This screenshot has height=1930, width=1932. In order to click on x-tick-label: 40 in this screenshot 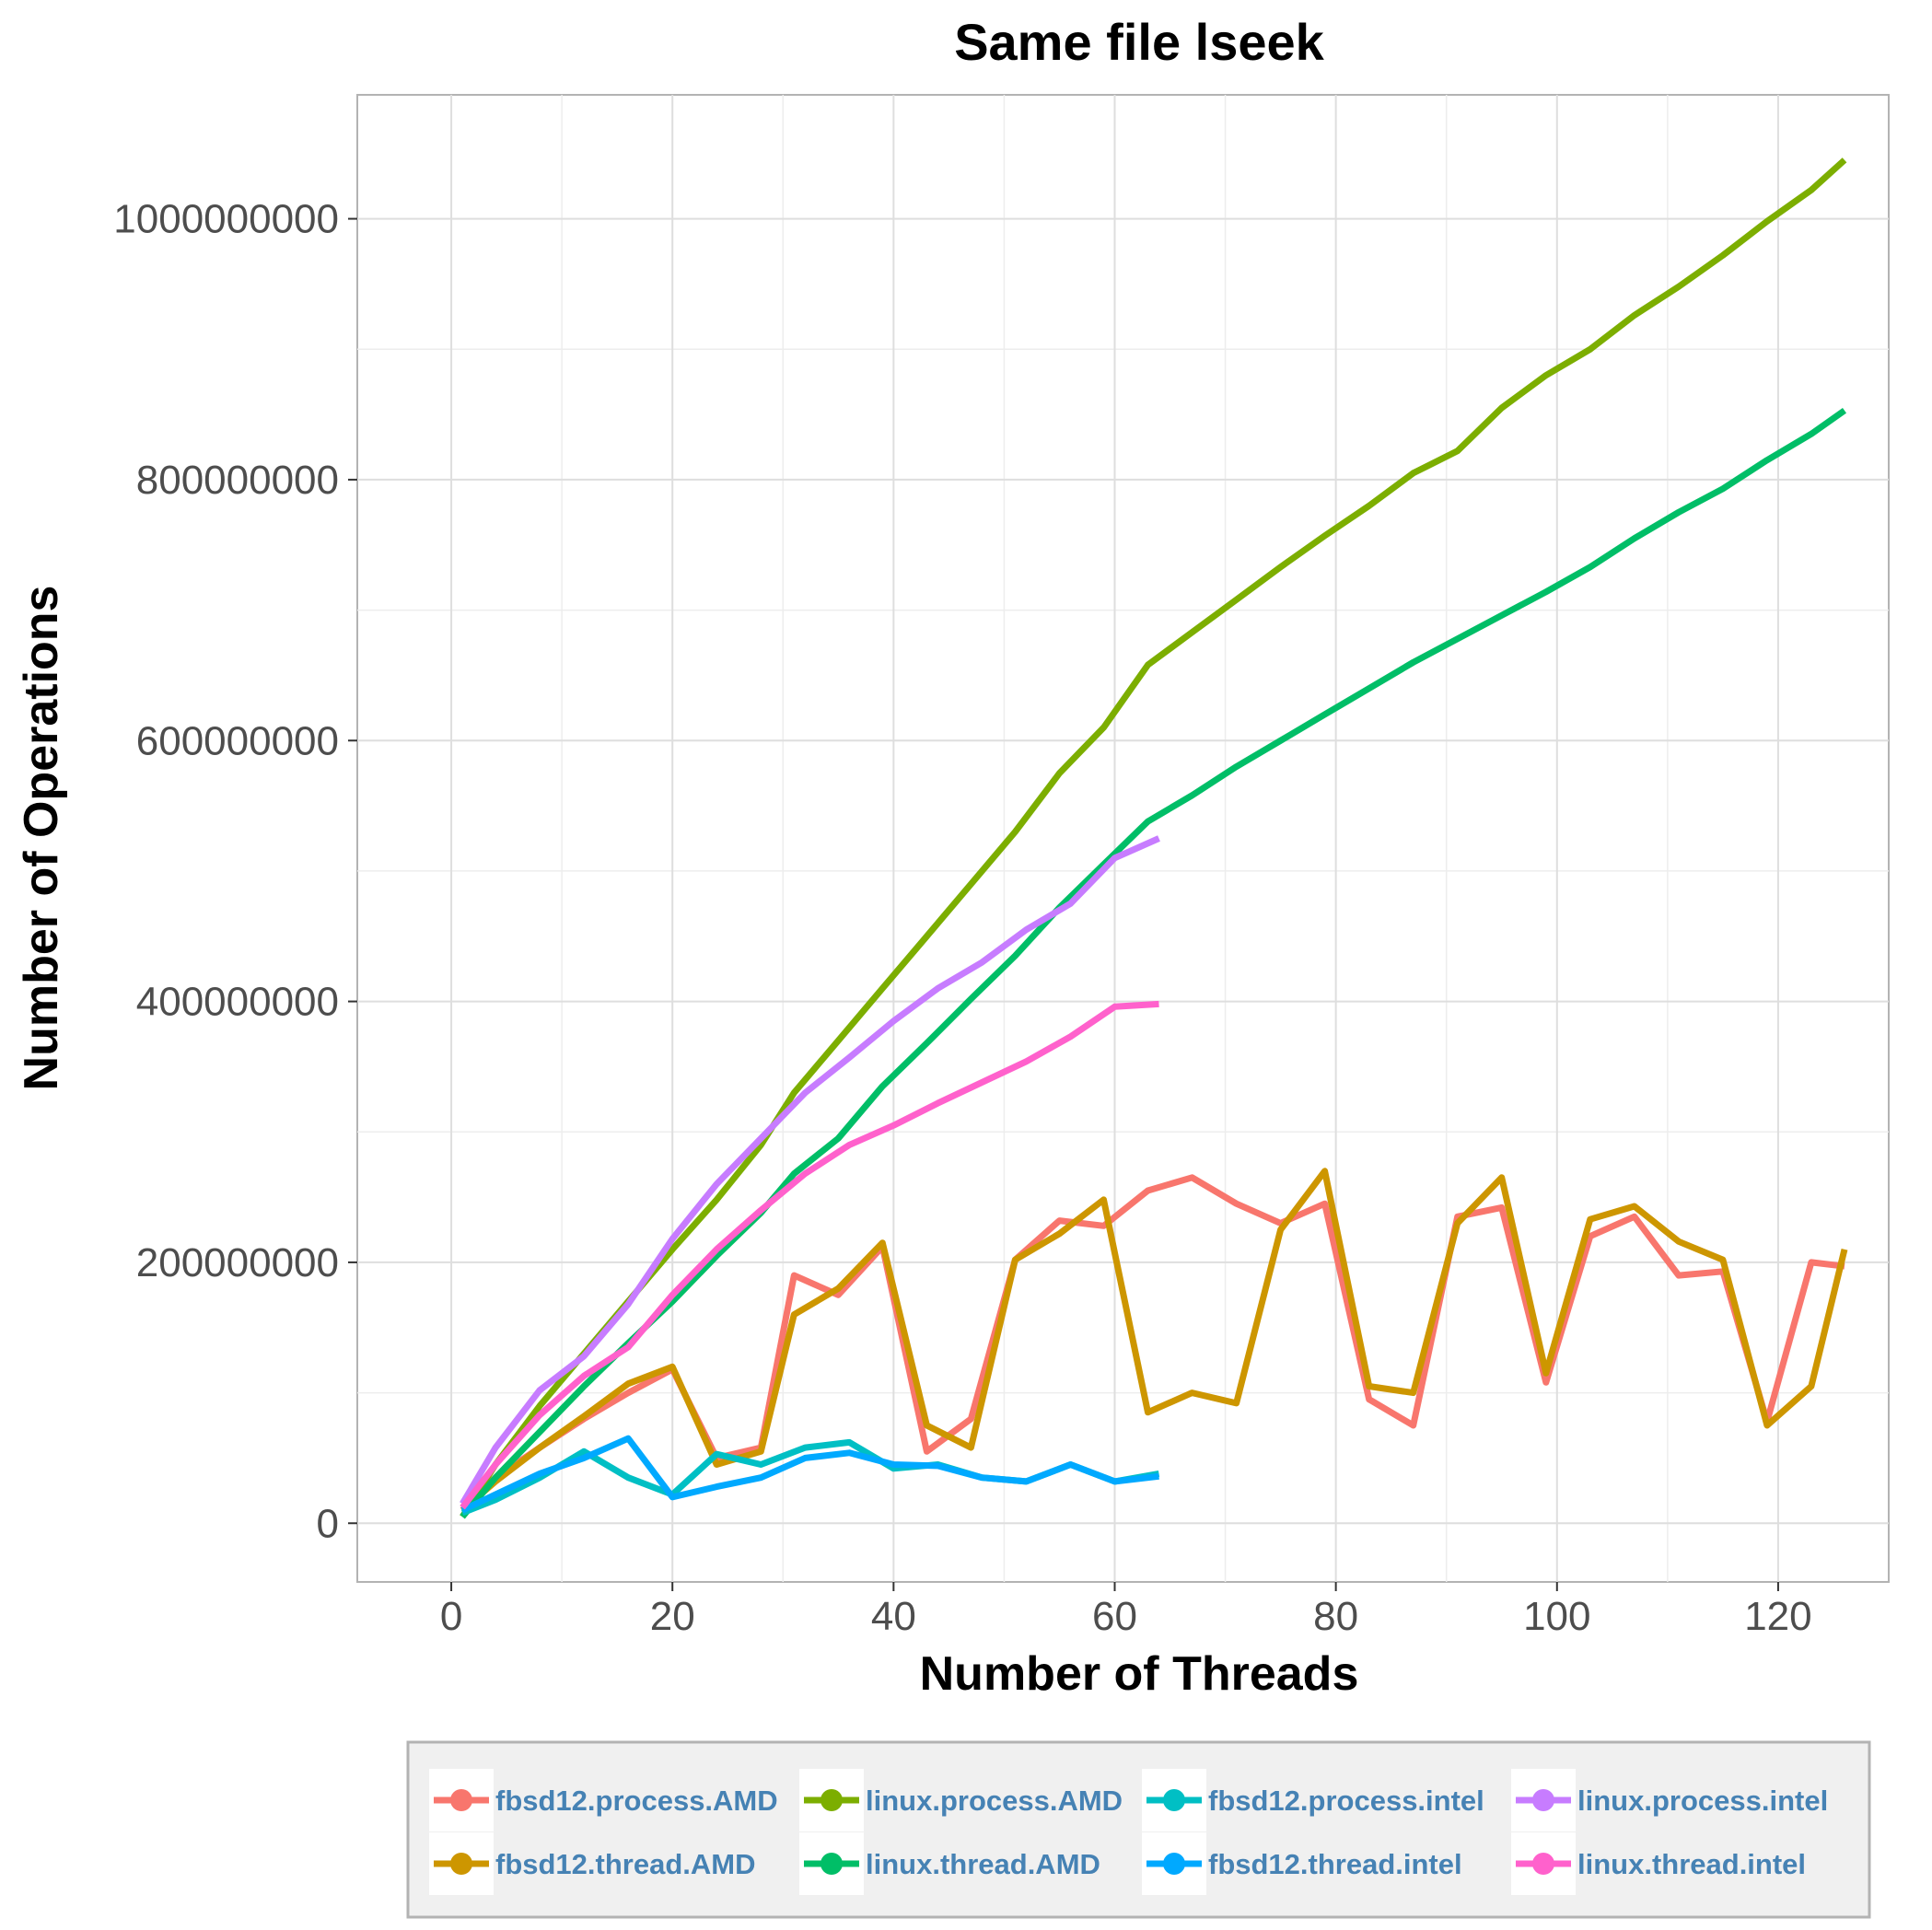, I will do `click(893, 1616)`.